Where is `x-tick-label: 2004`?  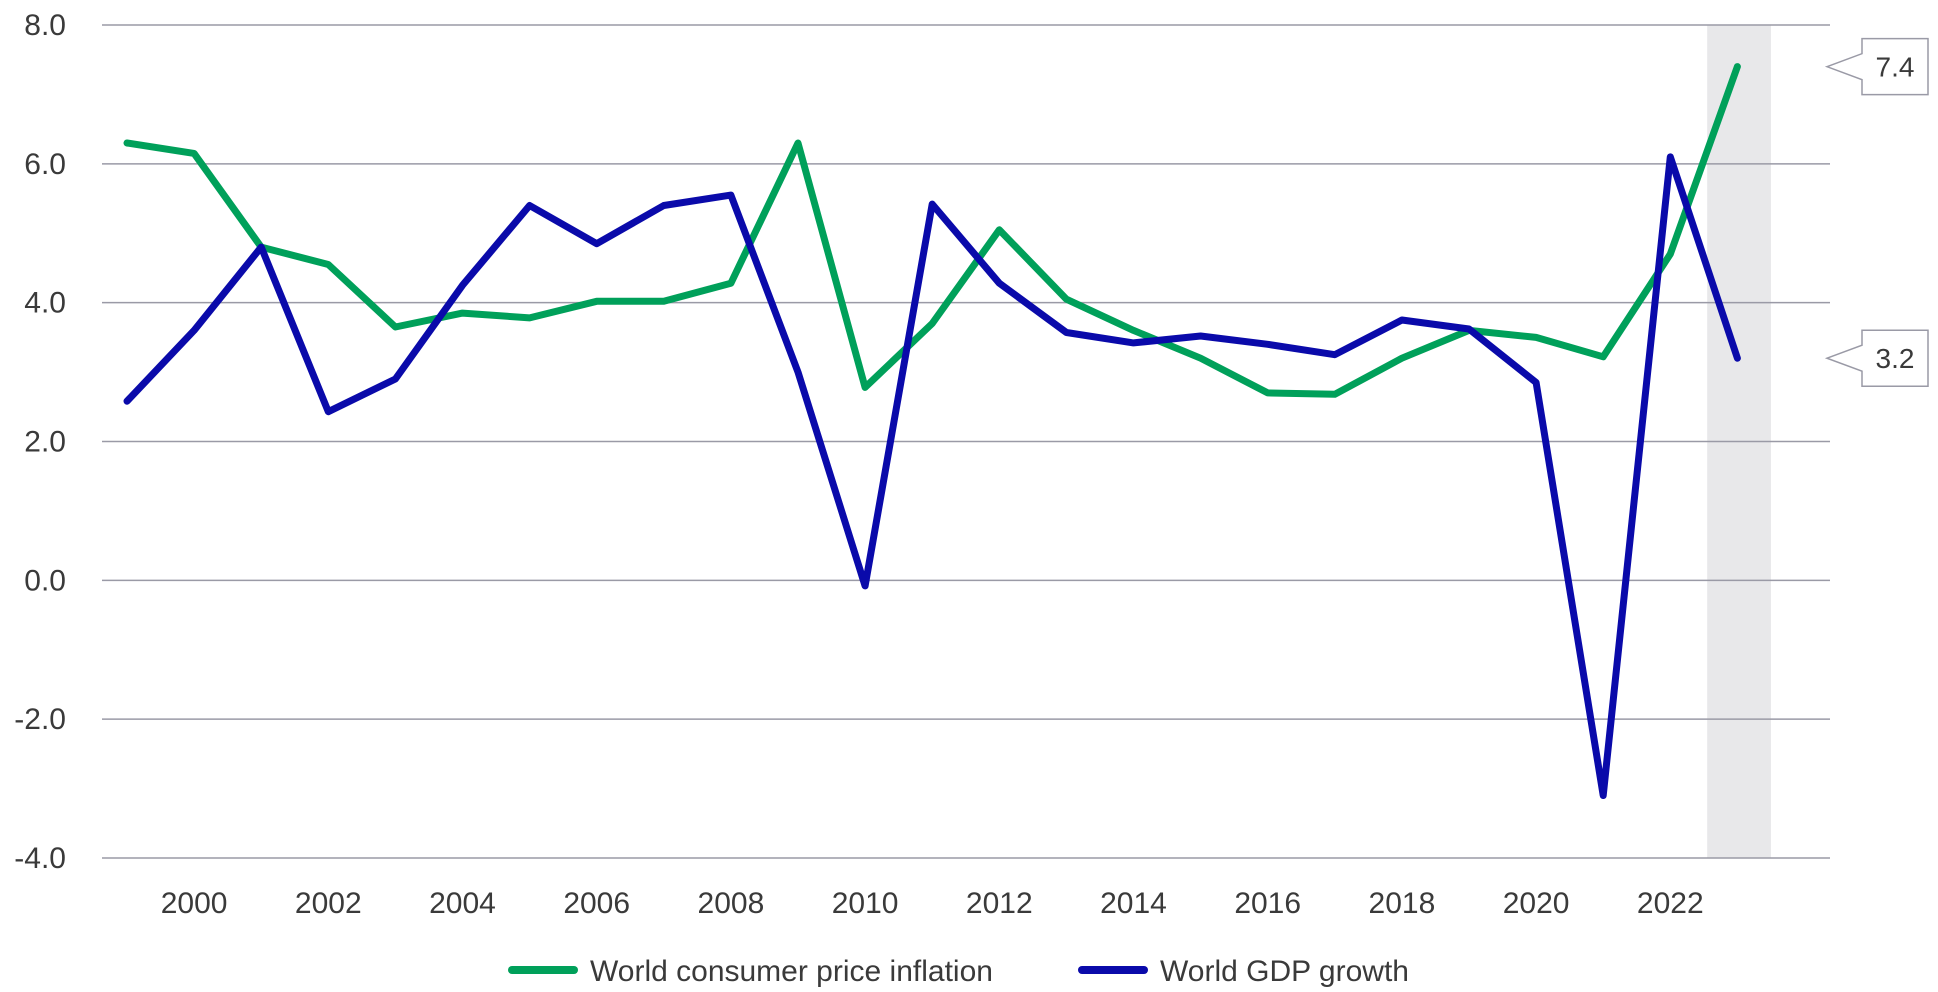 x-tick-label: 2004 is located at coordinates (462, 903).